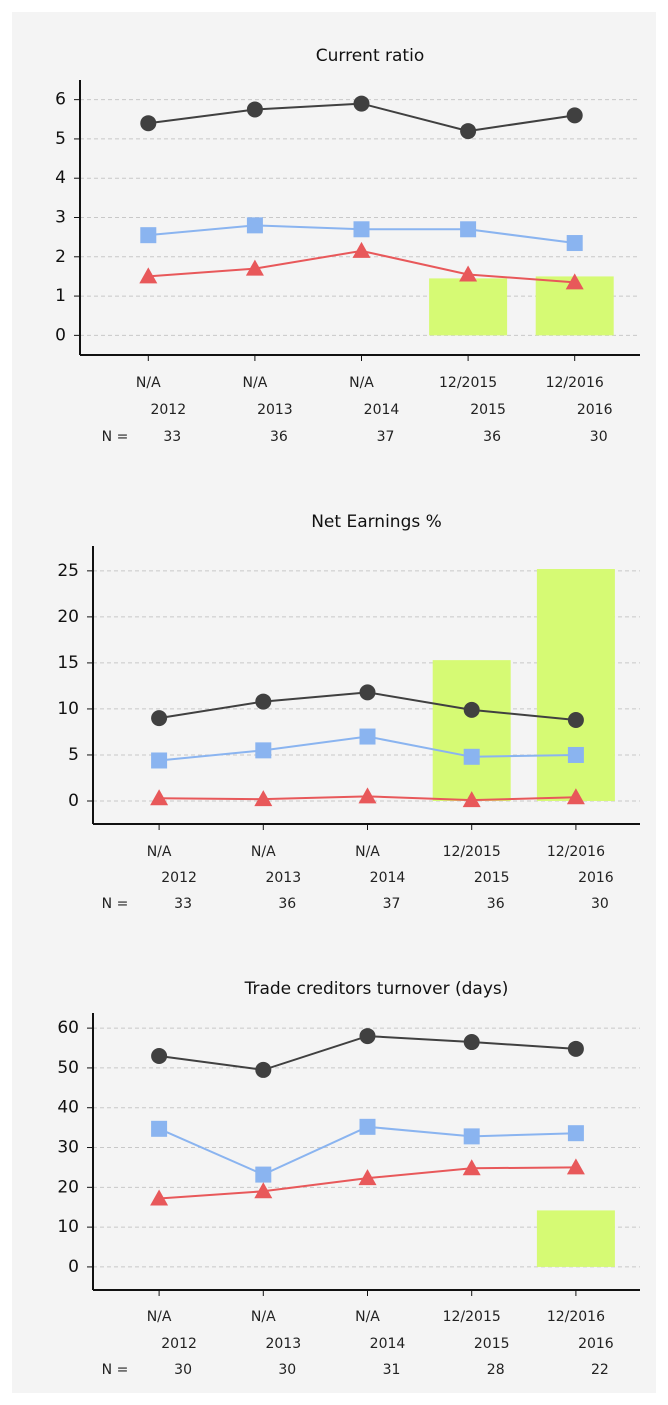  I want to click on n-value: 28, so click(496, 1370).